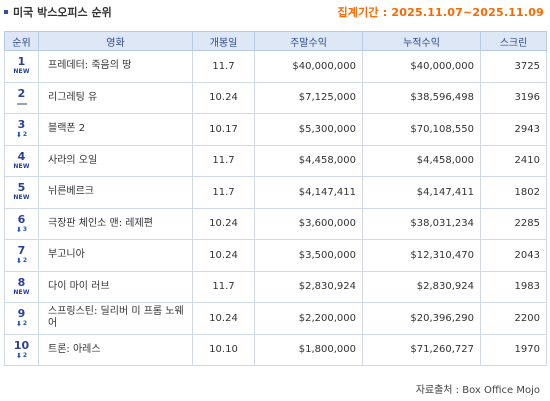 The height and width of the screenshot is (401, 550). I want to click on screen-count: 1983, so click(513, 286).